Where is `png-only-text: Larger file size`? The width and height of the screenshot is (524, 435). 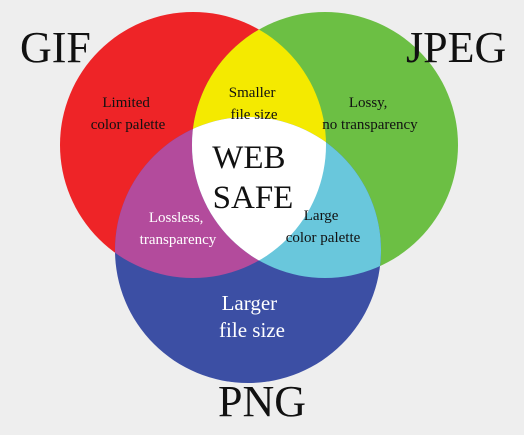
png-only-text: Larger file size is located at coordinates (252, 316).